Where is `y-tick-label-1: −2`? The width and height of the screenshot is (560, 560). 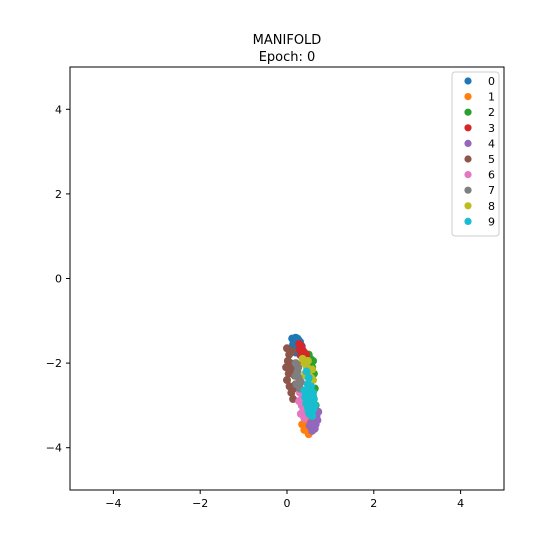 y-tick-label-1: −2 is located at coordinates (54, 363).